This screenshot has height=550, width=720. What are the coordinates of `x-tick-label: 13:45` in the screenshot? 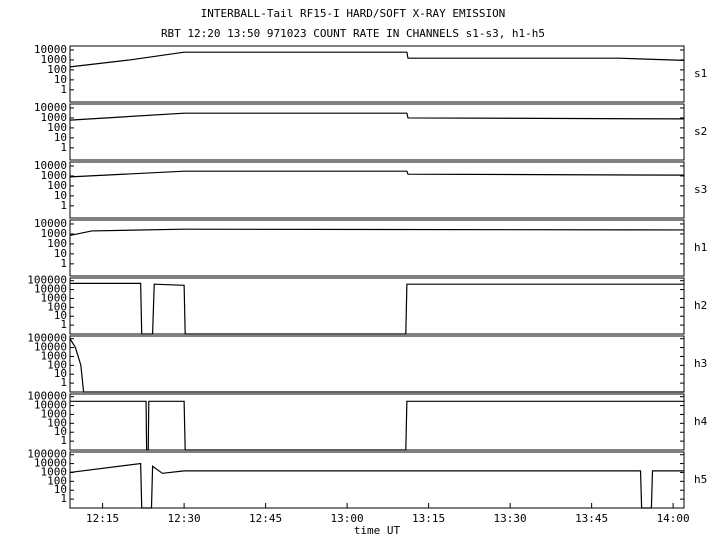 It's located at (591, 518).